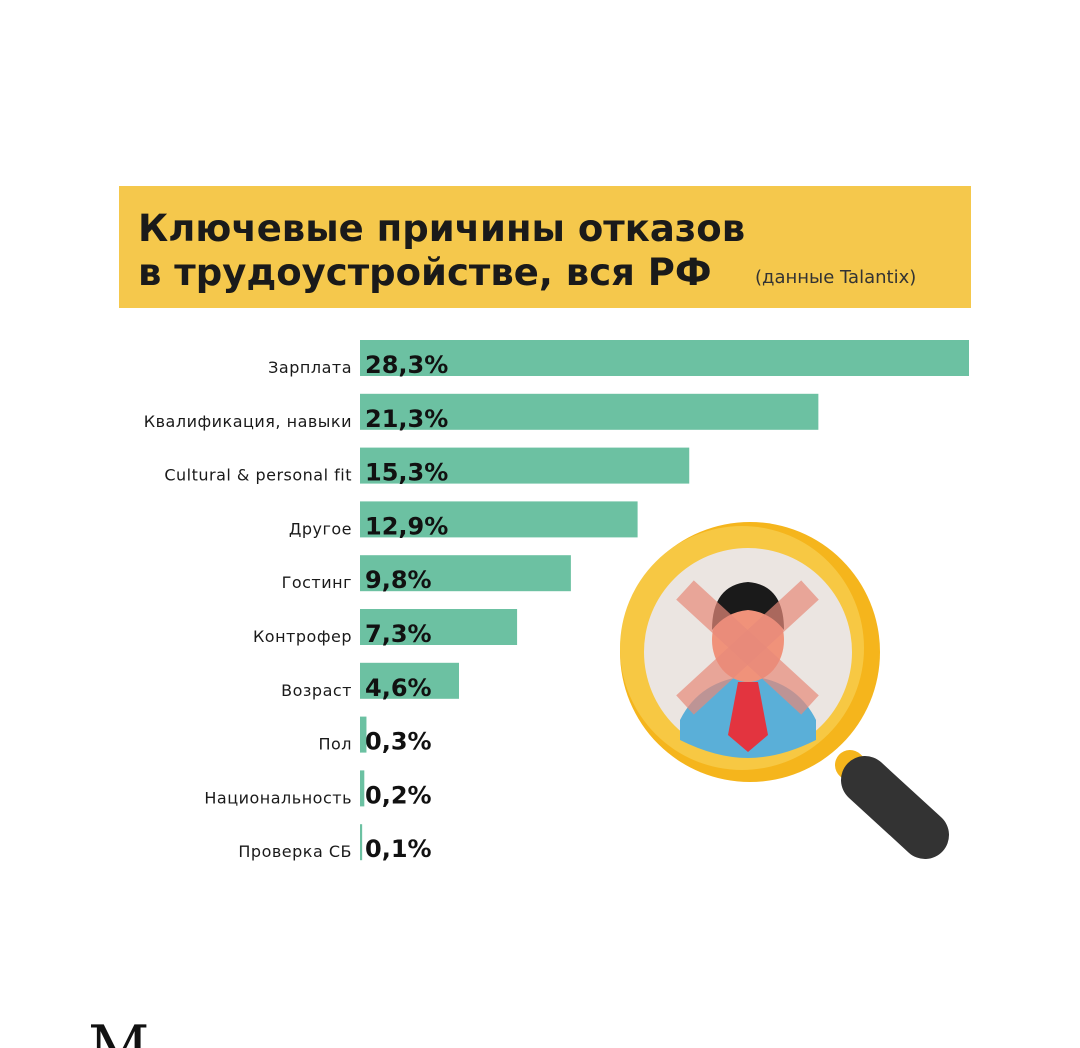 Image resolution: width=1080 pixels, height=1048 pixels. I want to click on title-banner, so click(545, 247).